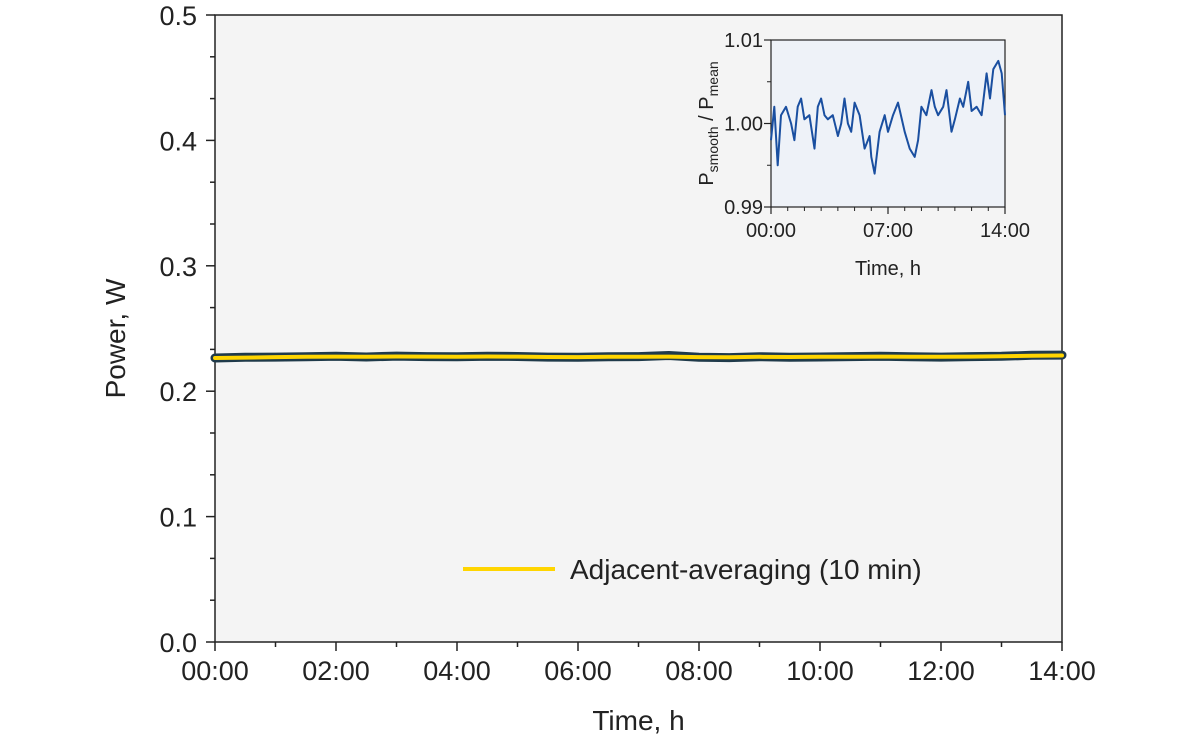 This screenshot has height=750, width=1200. I want to click on inset-x-tick-label: 14:00, so click(1005, 231).